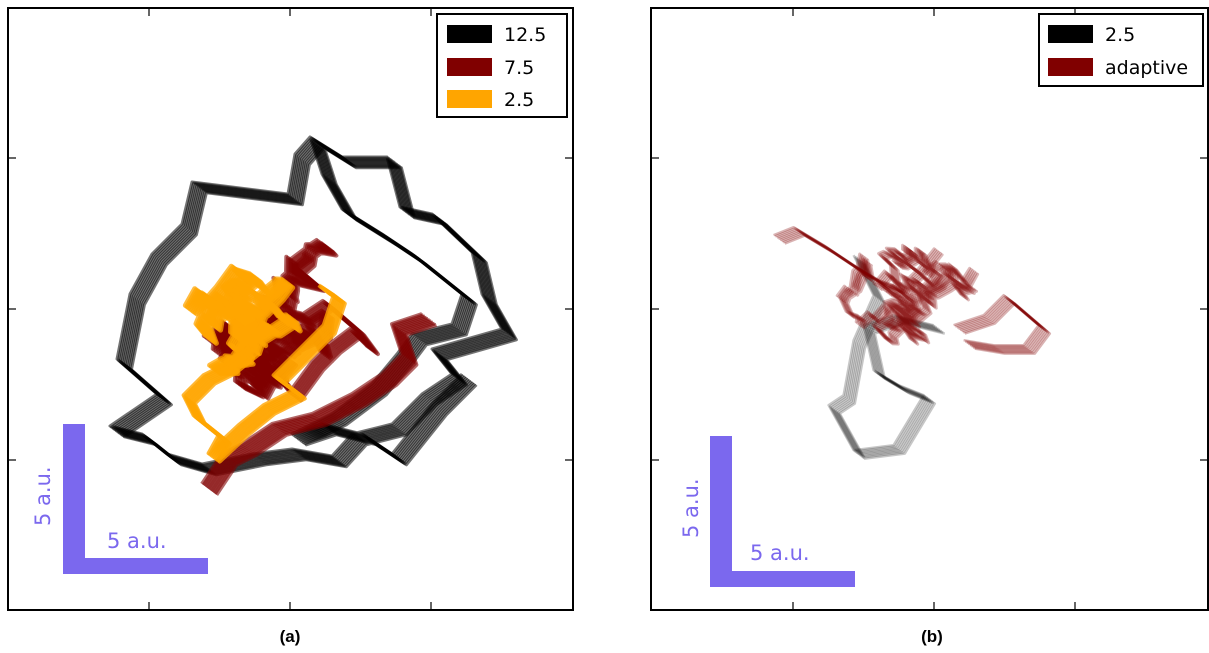 The image size is (1209, 653). Describe the element at coordinates (721, 511) in the screenshot. I see `scale-bar-vertical-b` at that location.